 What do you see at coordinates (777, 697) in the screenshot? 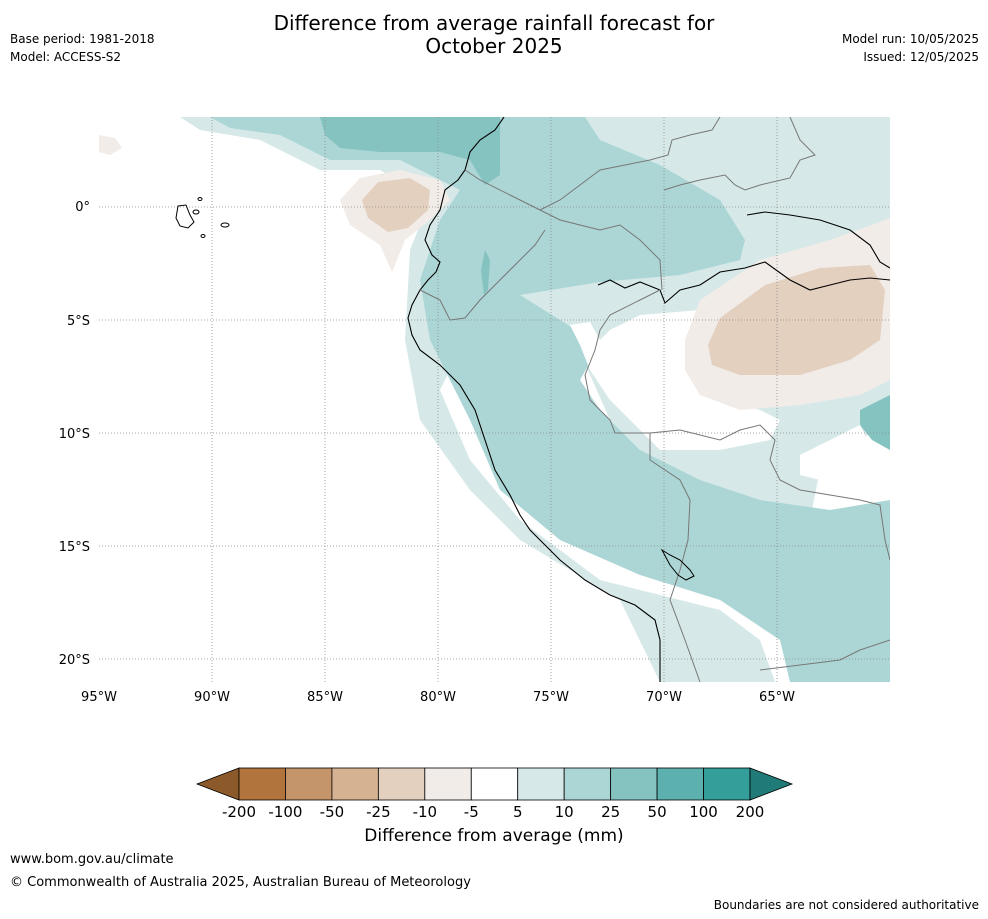
I see `lon-tick-6: 65°W` at bounding box center [777, 697].